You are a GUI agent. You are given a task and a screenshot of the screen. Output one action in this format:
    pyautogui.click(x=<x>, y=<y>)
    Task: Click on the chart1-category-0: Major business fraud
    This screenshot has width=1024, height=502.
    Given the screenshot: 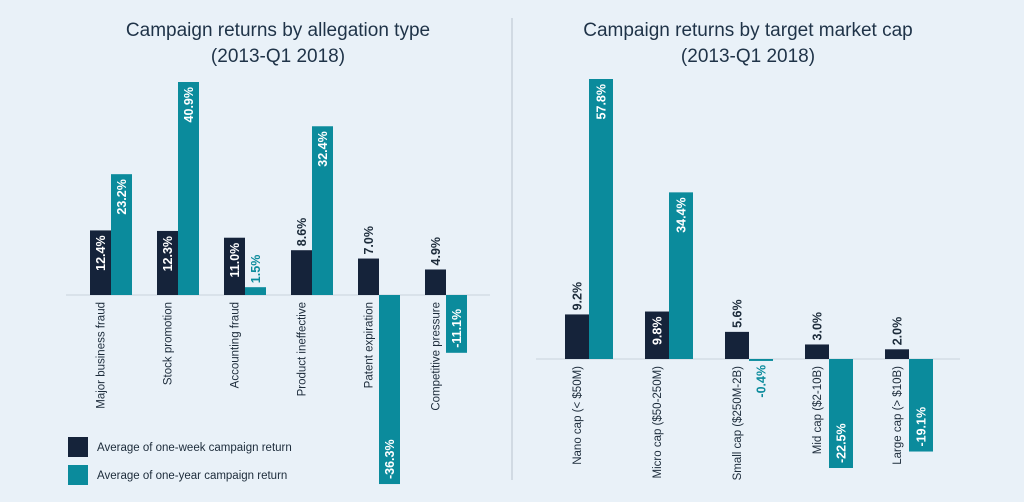 What is the action you would take?
    pyautogui.click(x=102, y=355)
    